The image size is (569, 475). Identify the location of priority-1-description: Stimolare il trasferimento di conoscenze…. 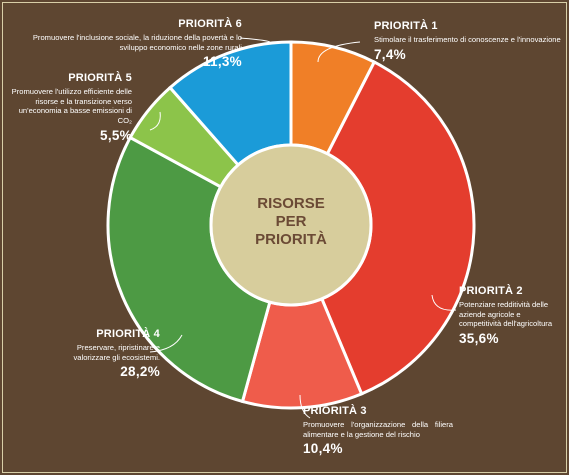
(467, 39).